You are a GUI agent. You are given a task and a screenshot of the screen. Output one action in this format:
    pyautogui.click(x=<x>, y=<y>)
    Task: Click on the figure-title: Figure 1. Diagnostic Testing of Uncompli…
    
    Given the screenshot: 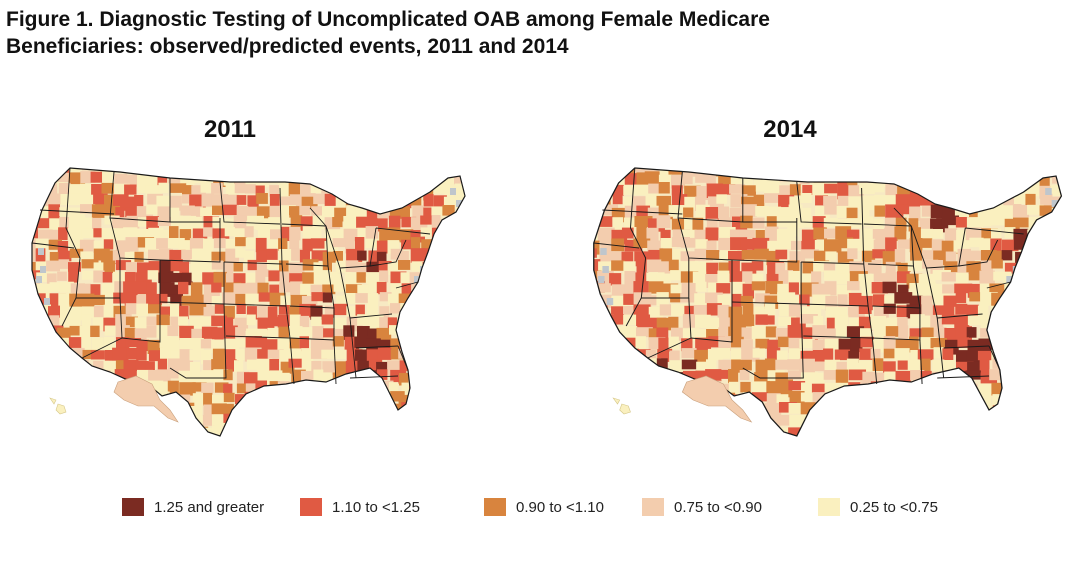 What is the action you would take?
    pyautogui.click(x=536, y=33)
    